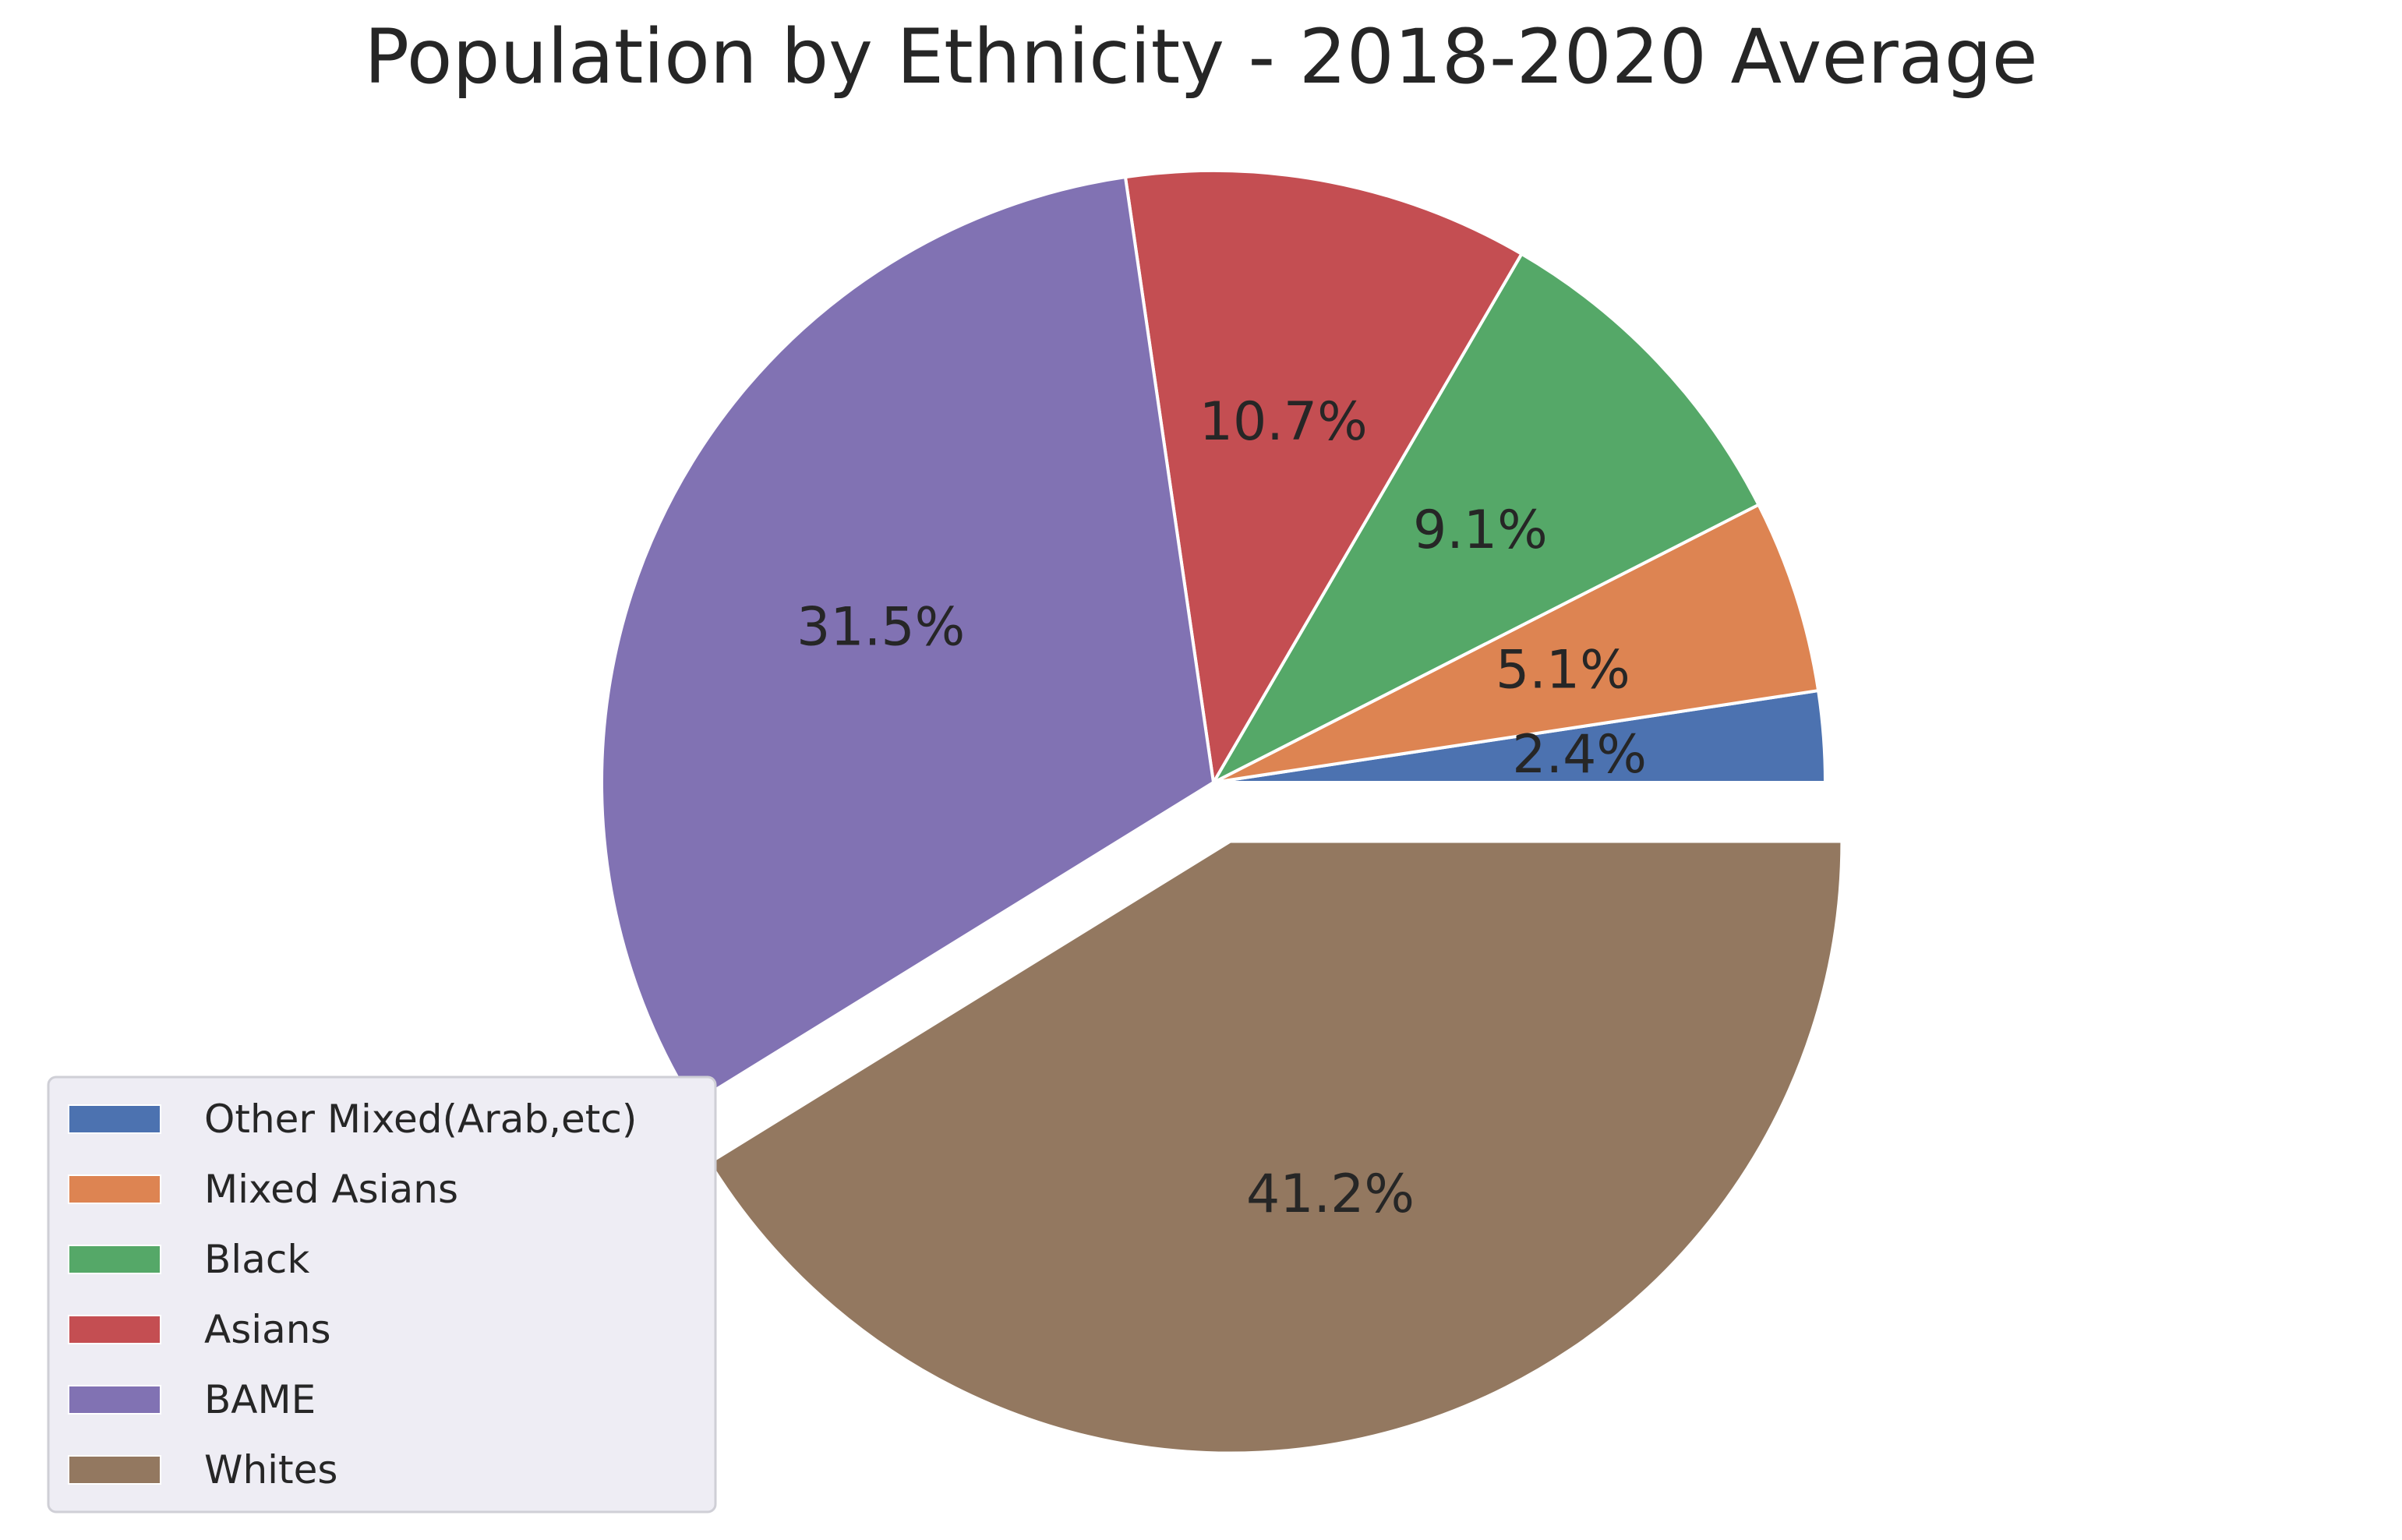 The width and height of the screenshot is (2402, 1540). Describe the element at coordinates (202, 1469) in the screenshot. I see `legend-item: Whites` at that location.